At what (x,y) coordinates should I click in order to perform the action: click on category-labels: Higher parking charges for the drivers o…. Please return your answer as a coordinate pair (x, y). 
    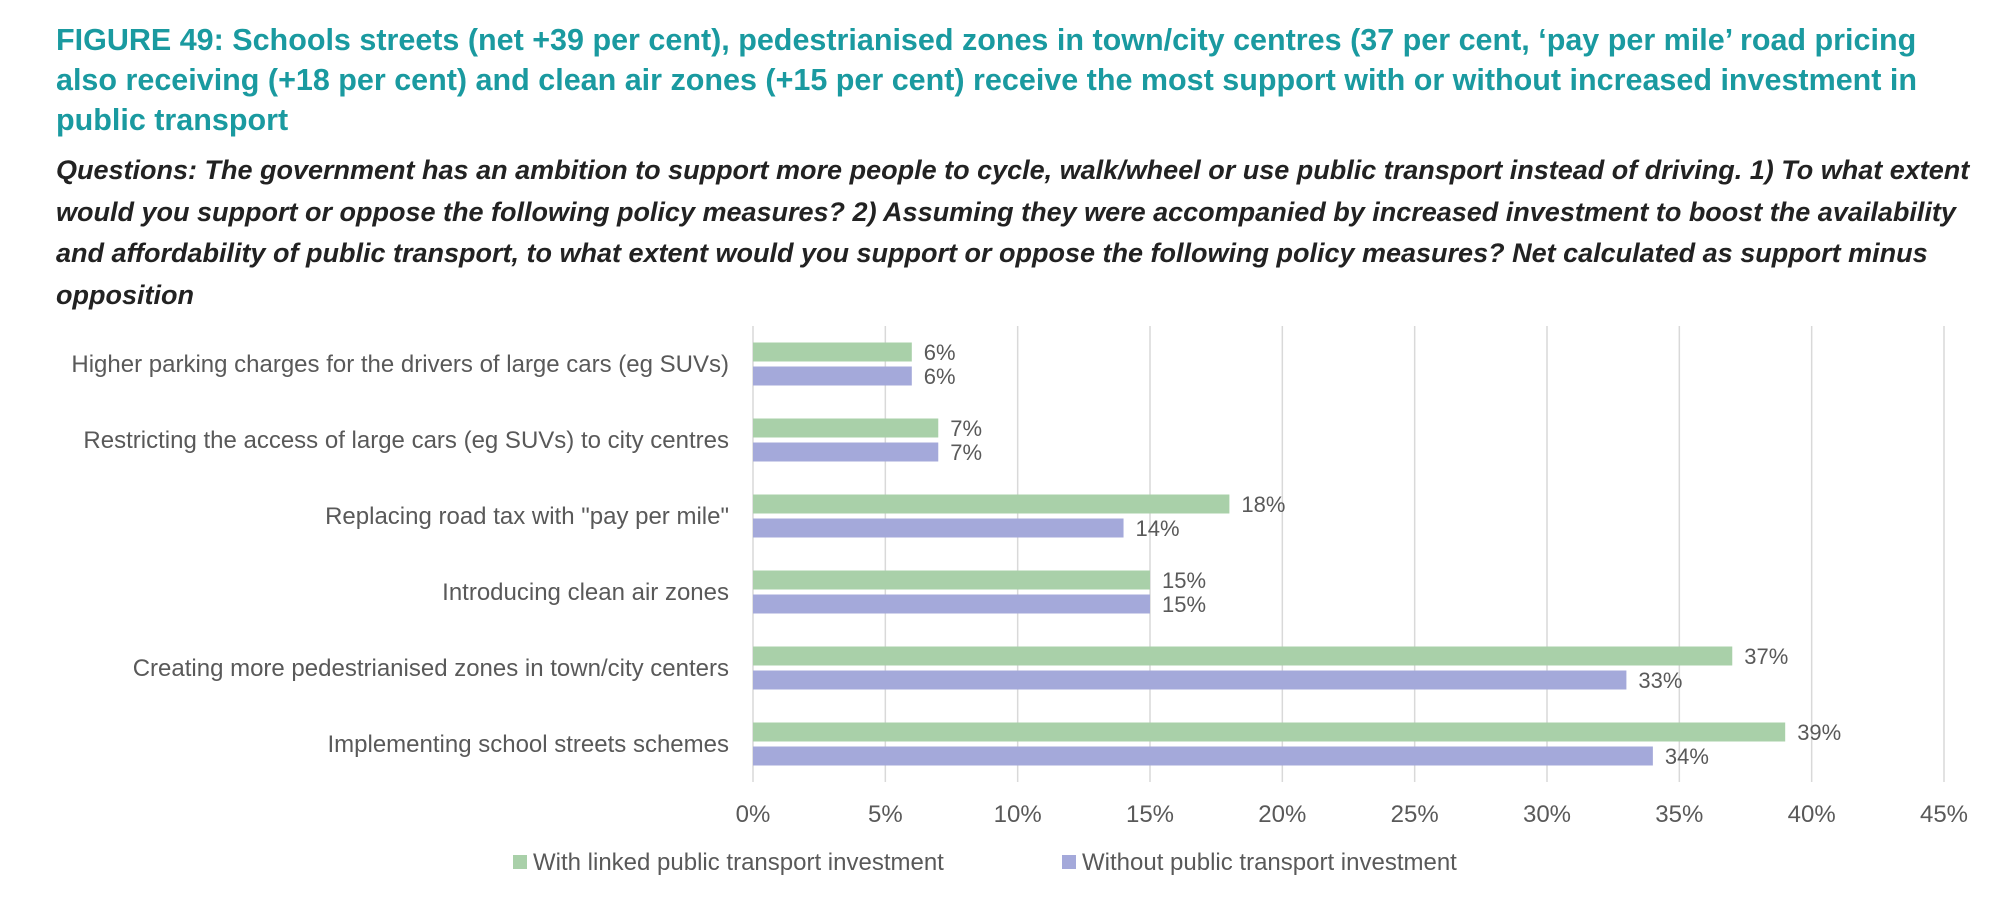
    Looking at the image, I should click on (400, 554).